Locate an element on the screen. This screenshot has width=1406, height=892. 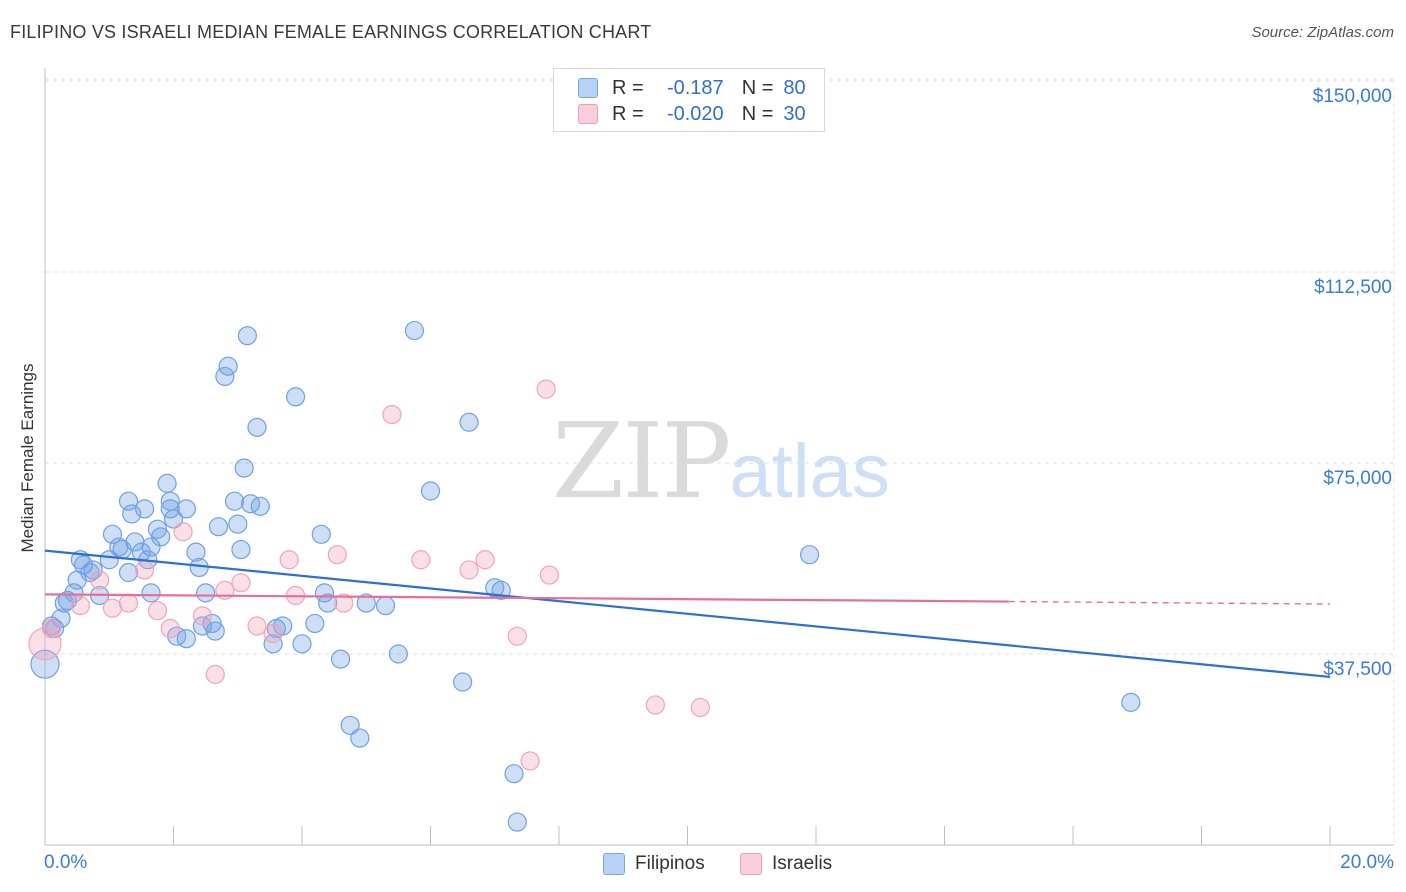
bottom-legend-israelis: Israelis is located at coordinates (786, 864).